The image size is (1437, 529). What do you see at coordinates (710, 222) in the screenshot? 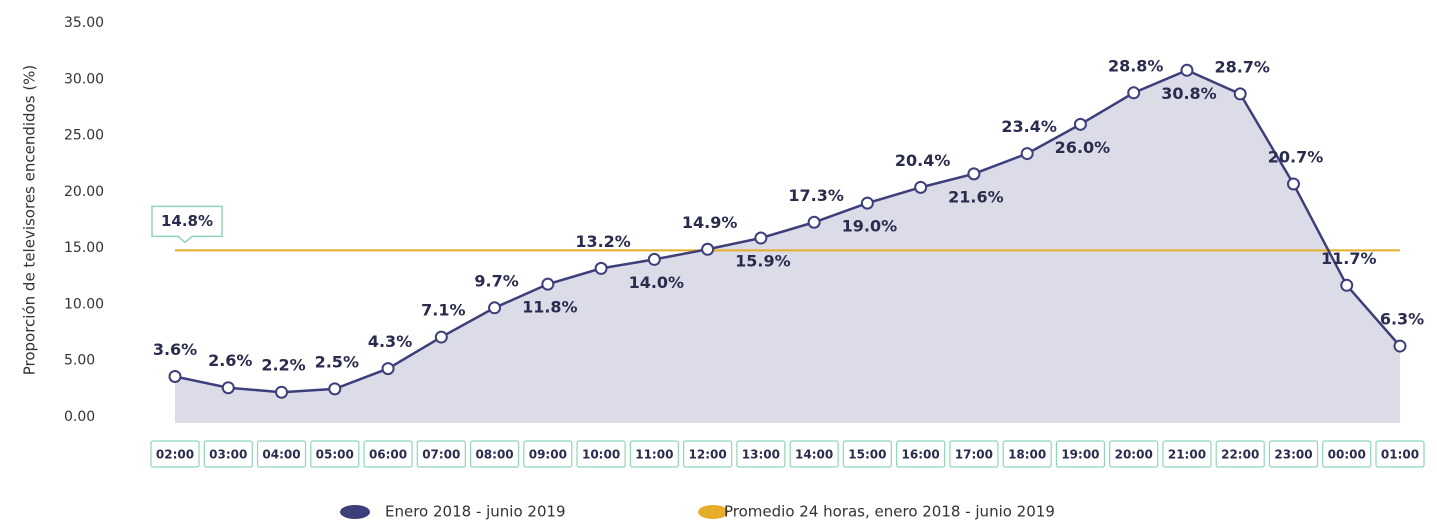
I see `data-label: 14.9%` at bounding box center [710, 222].